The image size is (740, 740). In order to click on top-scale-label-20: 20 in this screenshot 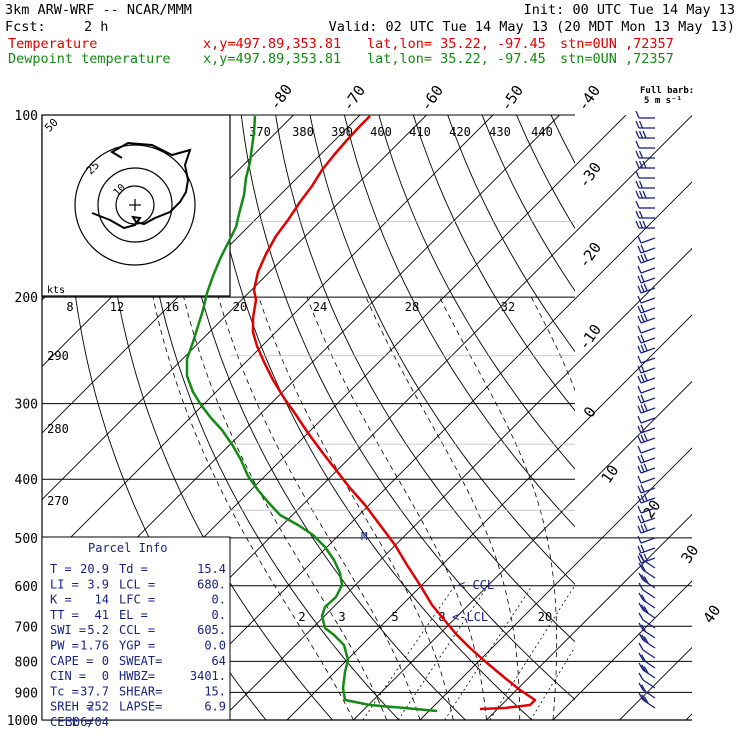, I will do `click(240, 307)`.